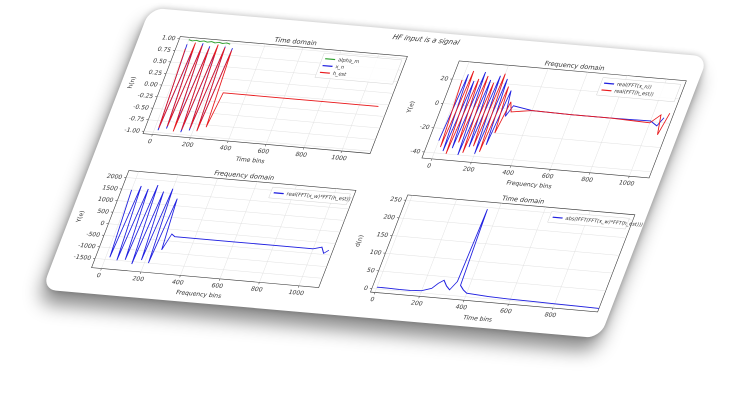 The height and width of the screenshot is (412, 740). Describe the element at coordinates (103, 212) in the screenshot. I see `y-tick-label: 500` at that location.